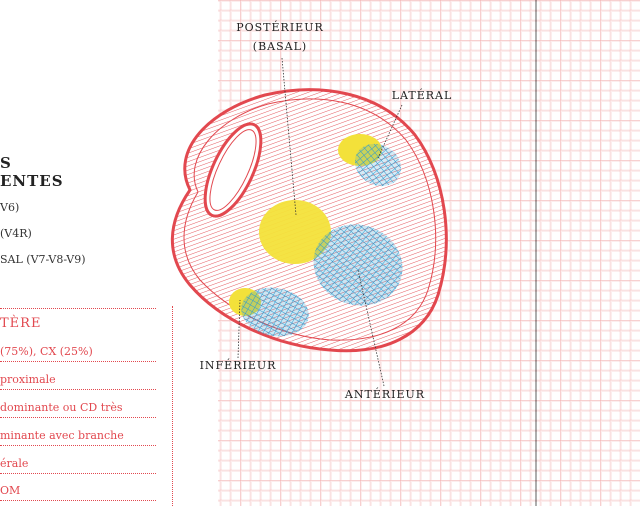 This screenshot has height=510, width=640. What do you see at coordinates (6, 163) in the screenshot?
I see `heading-line-1: S` at bounding box center [6, 163].